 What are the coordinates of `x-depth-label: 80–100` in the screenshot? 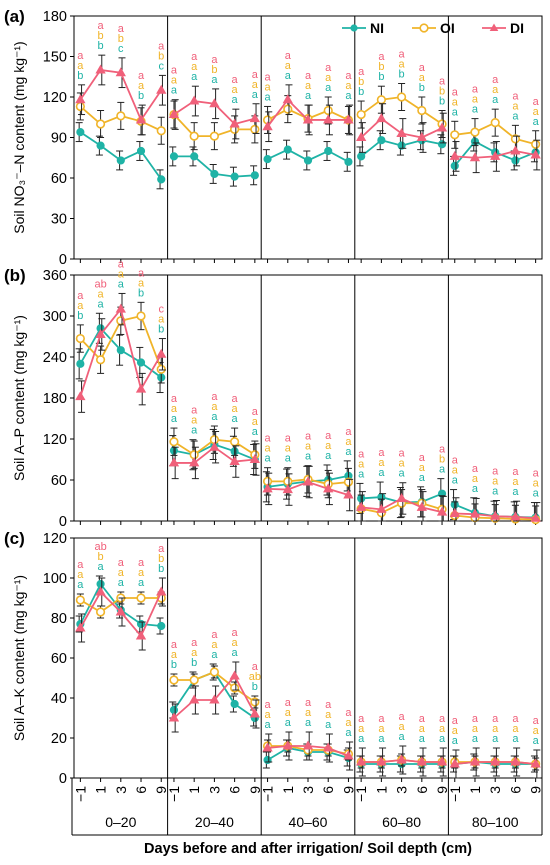 It's located at (495, 822).